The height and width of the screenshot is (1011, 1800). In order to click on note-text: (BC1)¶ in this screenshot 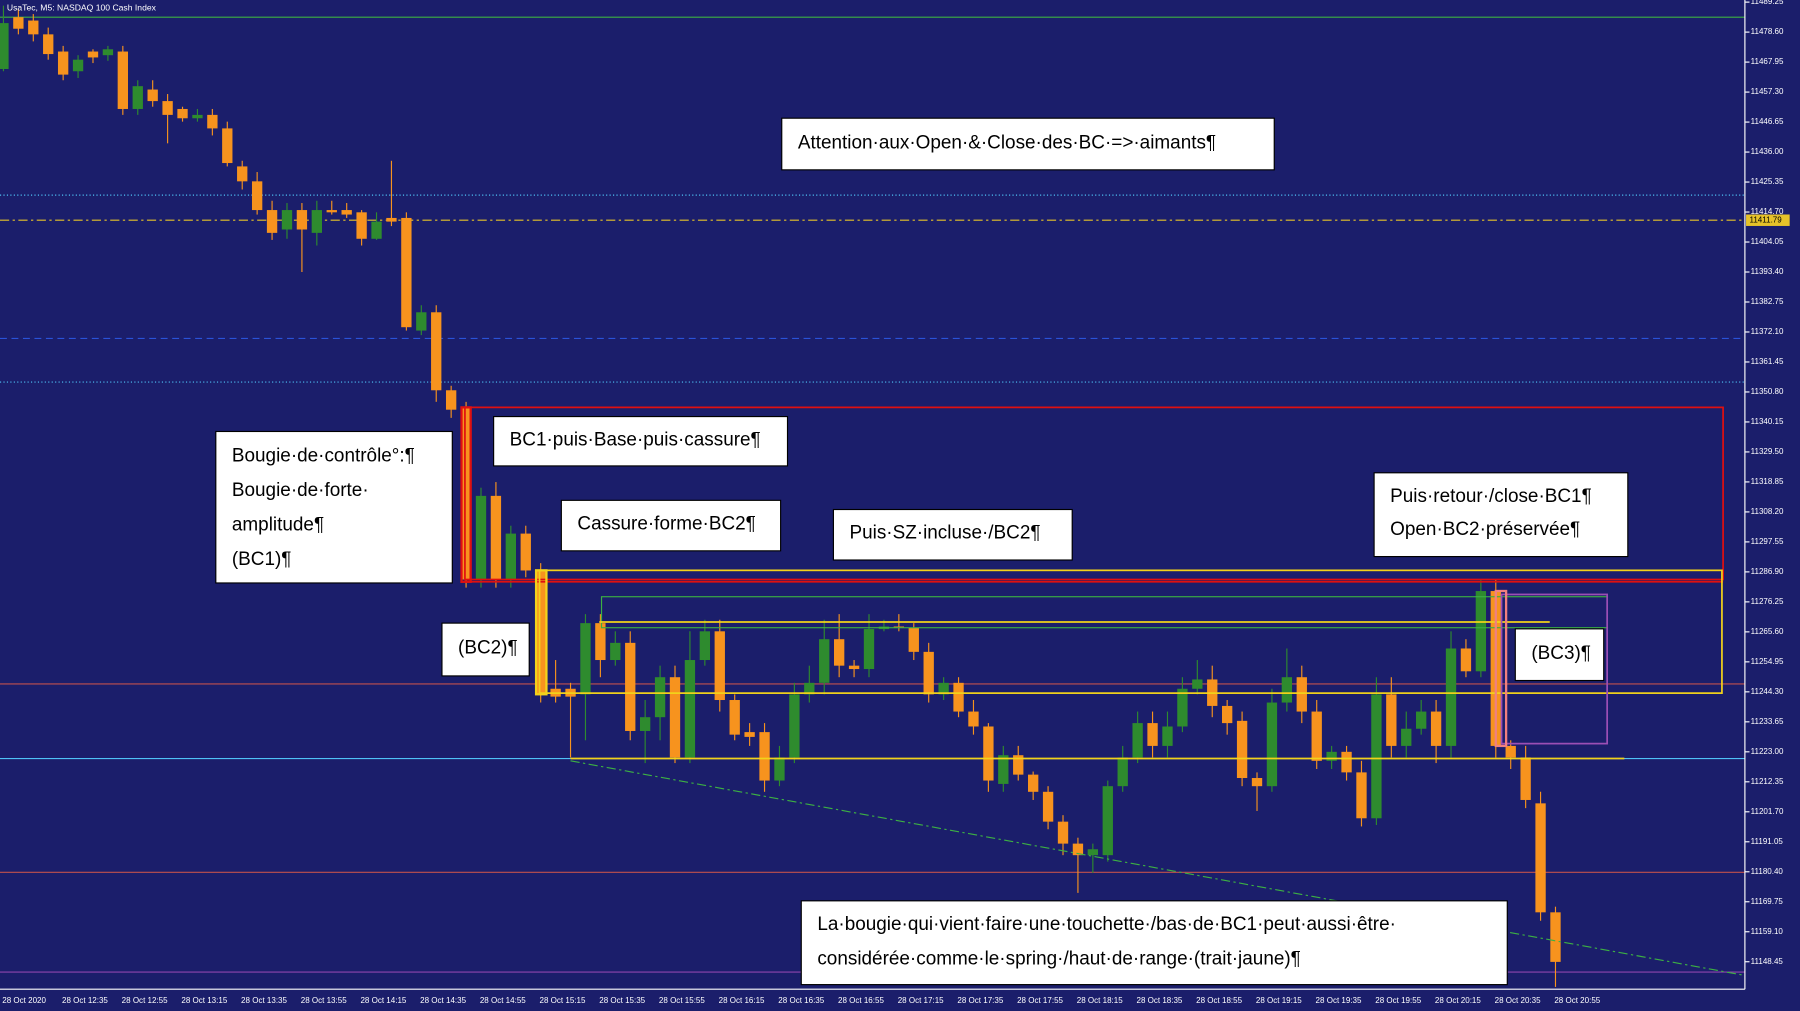, I will do `click(262, 559)`.